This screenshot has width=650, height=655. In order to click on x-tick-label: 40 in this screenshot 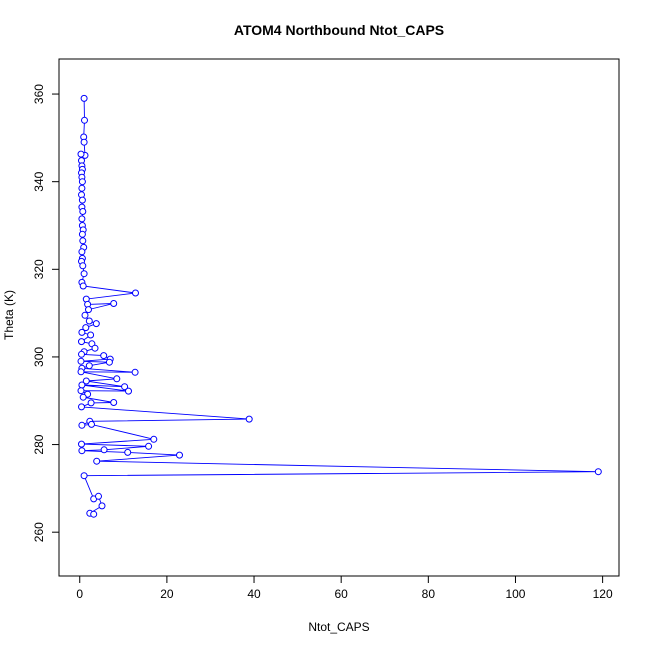, I will do `click(254, 594)`.